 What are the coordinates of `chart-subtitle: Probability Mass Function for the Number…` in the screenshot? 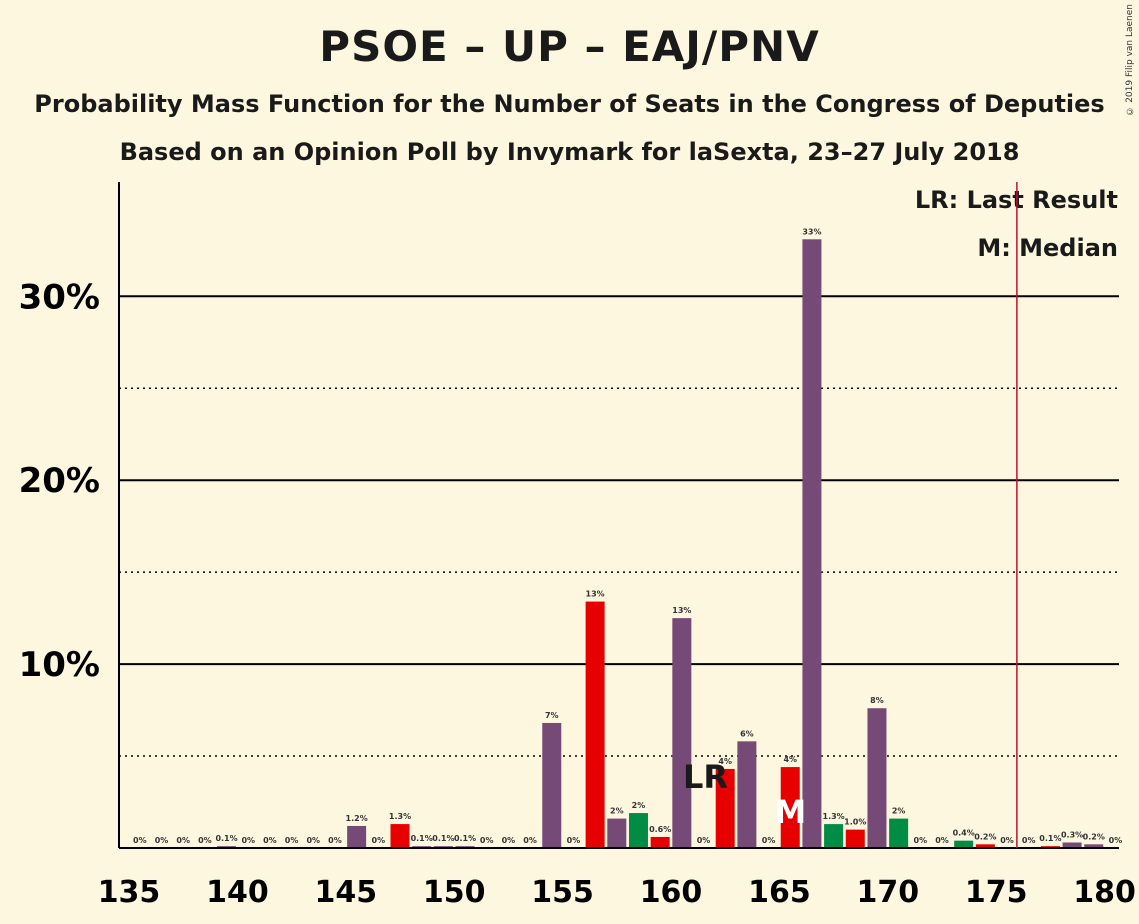 It's located at (569, 104).